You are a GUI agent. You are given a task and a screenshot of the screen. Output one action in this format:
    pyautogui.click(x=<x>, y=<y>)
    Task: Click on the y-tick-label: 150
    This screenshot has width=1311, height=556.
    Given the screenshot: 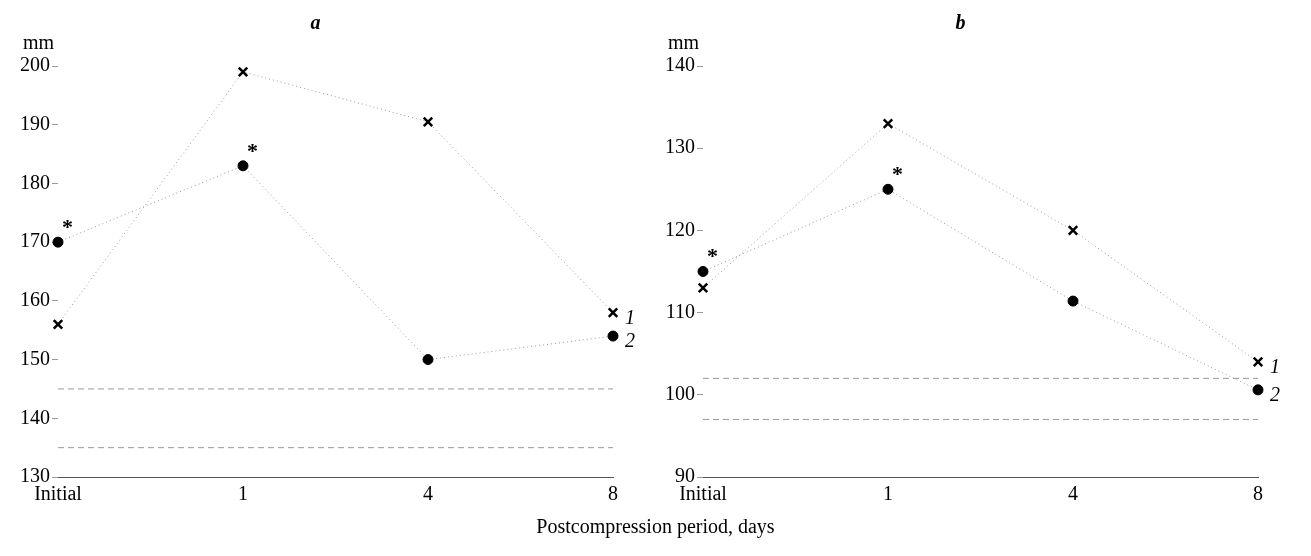 What is the action you would take?
    pyautogui.click(x=35, y=357)
    